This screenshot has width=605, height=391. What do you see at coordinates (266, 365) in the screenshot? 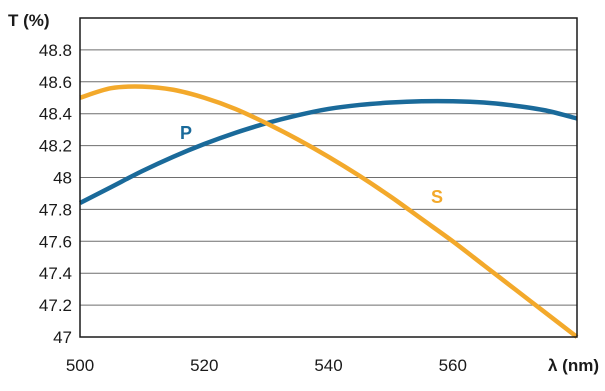
I see `x-axis-ticks: 500 520 540 560` at bounding box center [266, 365].